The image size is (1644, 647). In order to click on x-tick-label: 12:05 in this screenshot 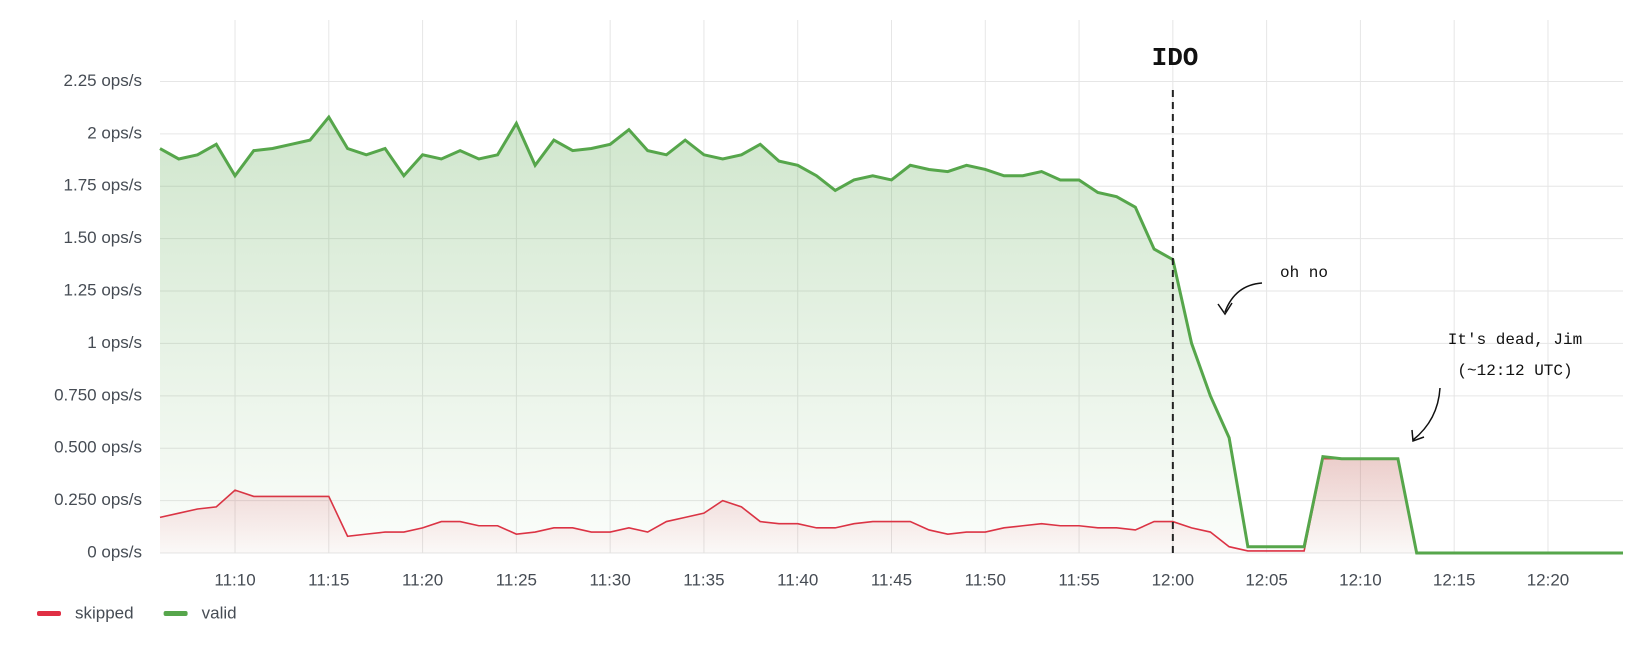, I will do `click(1266, 579)`.